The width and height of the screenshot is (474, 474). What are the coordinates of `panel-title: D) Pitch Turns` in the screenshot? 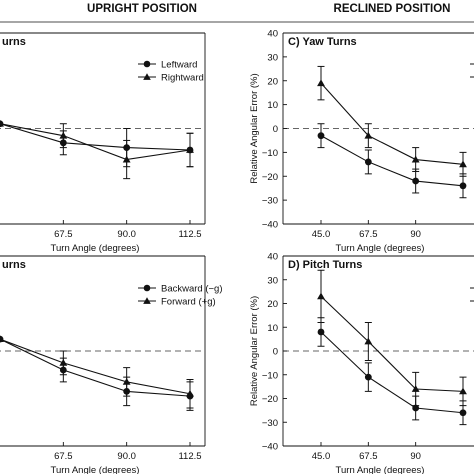 It's located at (325, 265).